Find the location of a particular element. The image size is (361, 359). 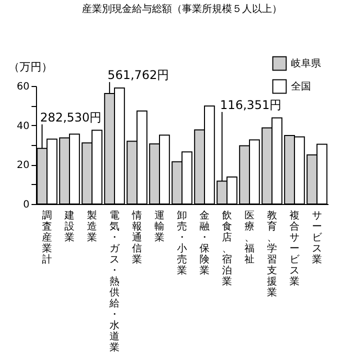

x-tick-label: 医療、福祉 is located at coordinates (249, 238).